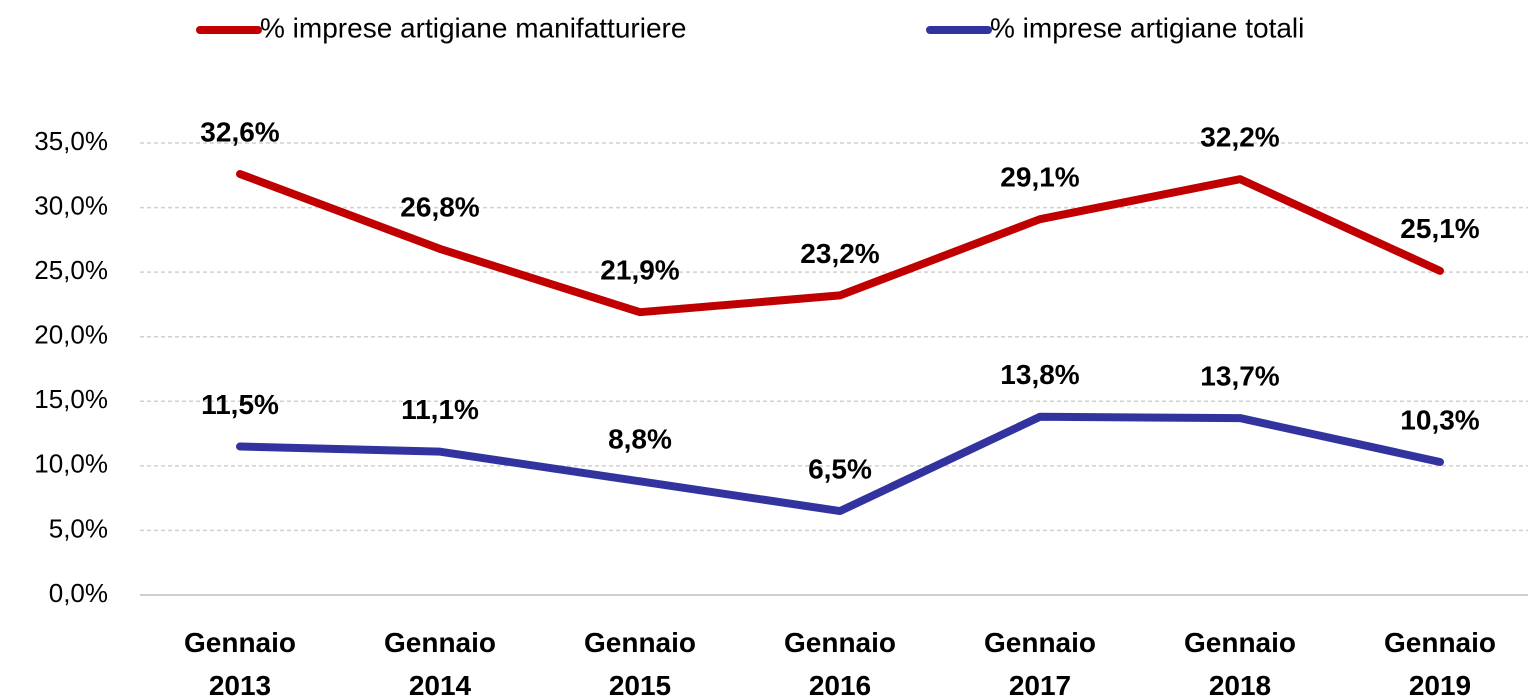  What do you see at coordinates (440, 409) in the screenshot?
I see `data-label: 11,1%` at bounding box center [440, 409].